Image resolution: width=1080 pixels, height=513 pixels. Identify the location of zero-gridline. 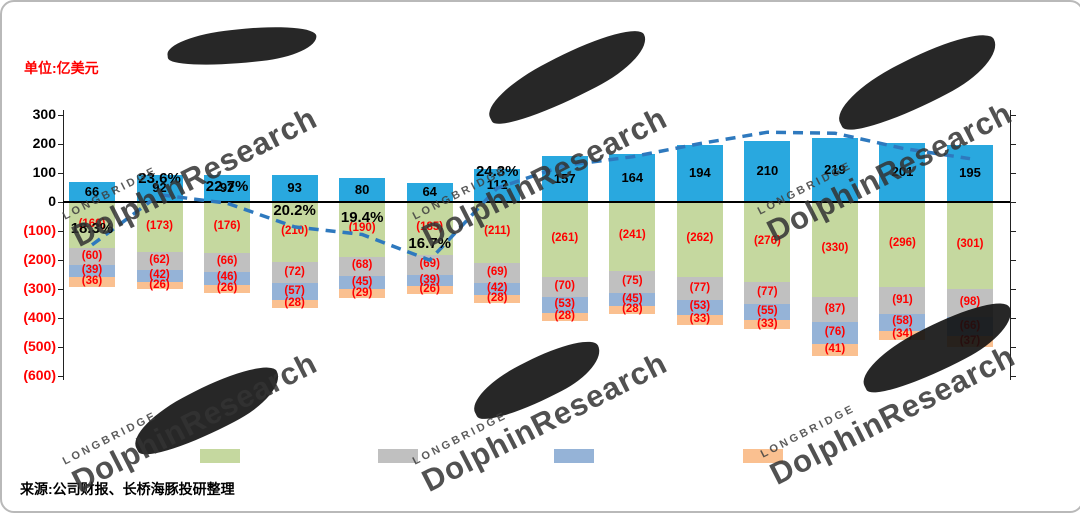
(536, 201).